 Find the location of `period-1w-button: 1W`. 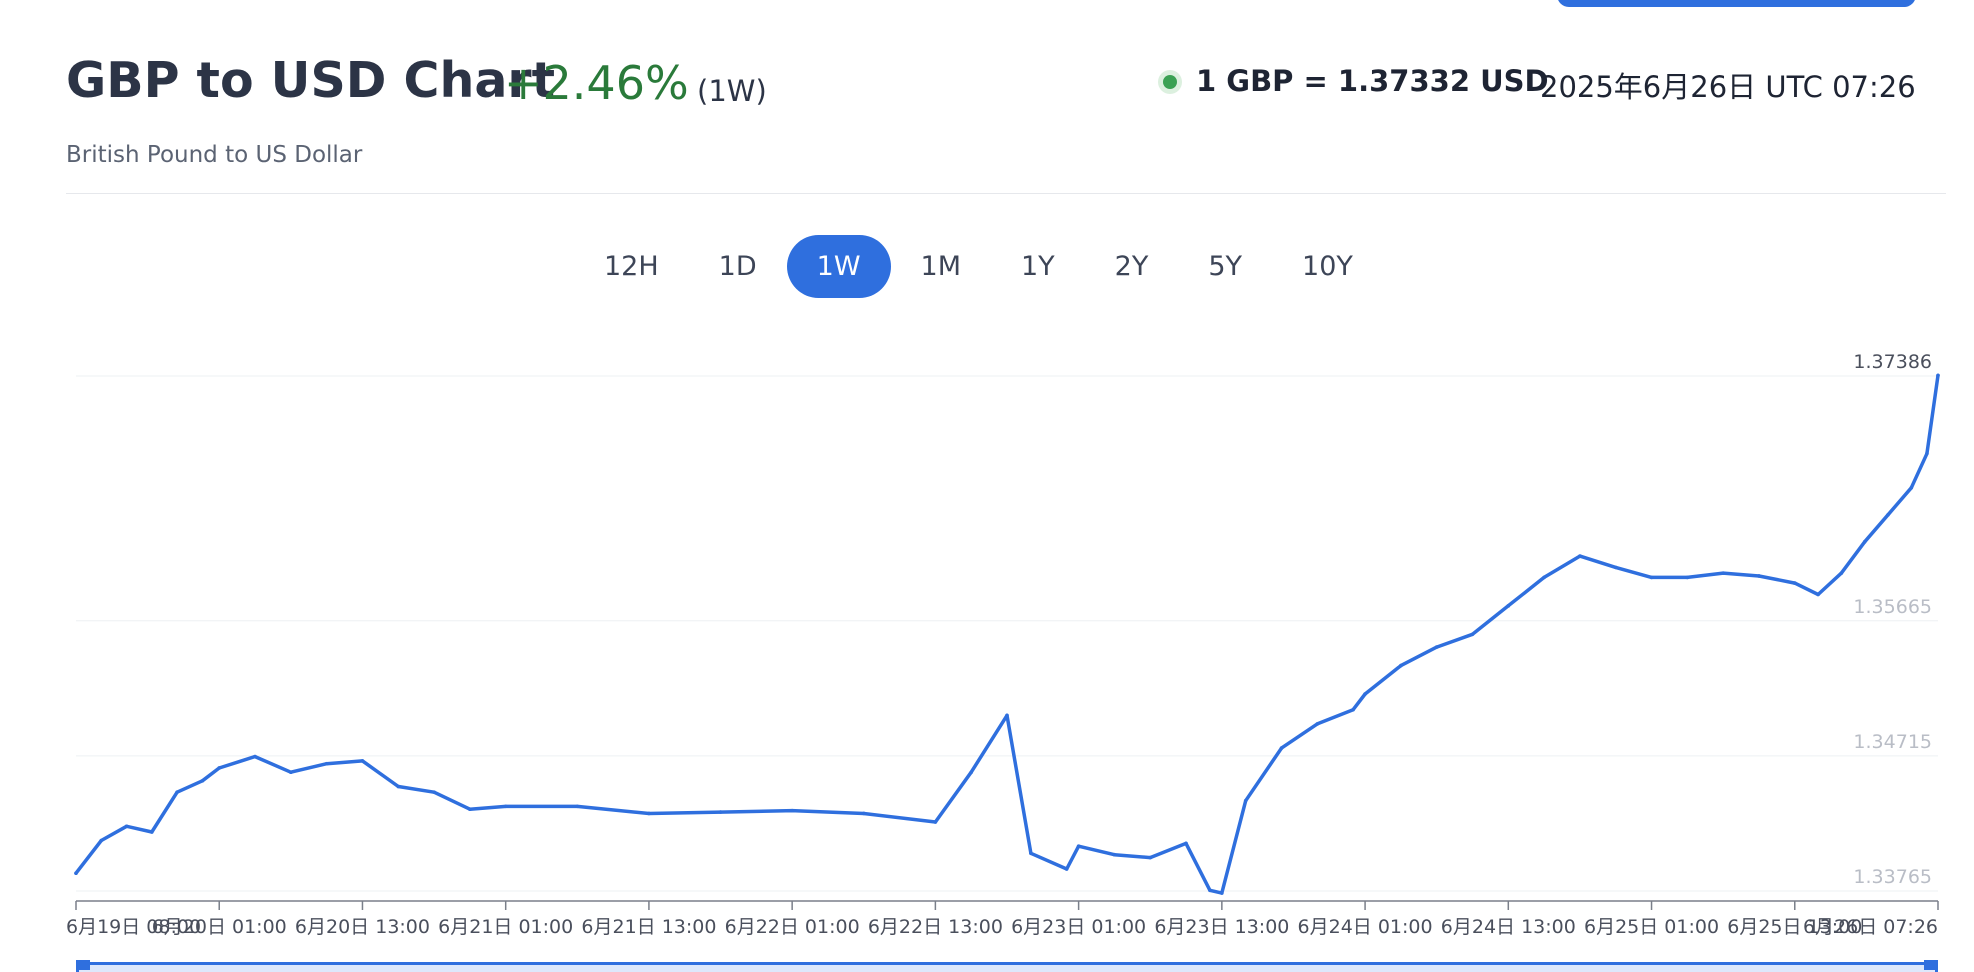

period-1w-button: 1W is located at coordinates (838, 266).